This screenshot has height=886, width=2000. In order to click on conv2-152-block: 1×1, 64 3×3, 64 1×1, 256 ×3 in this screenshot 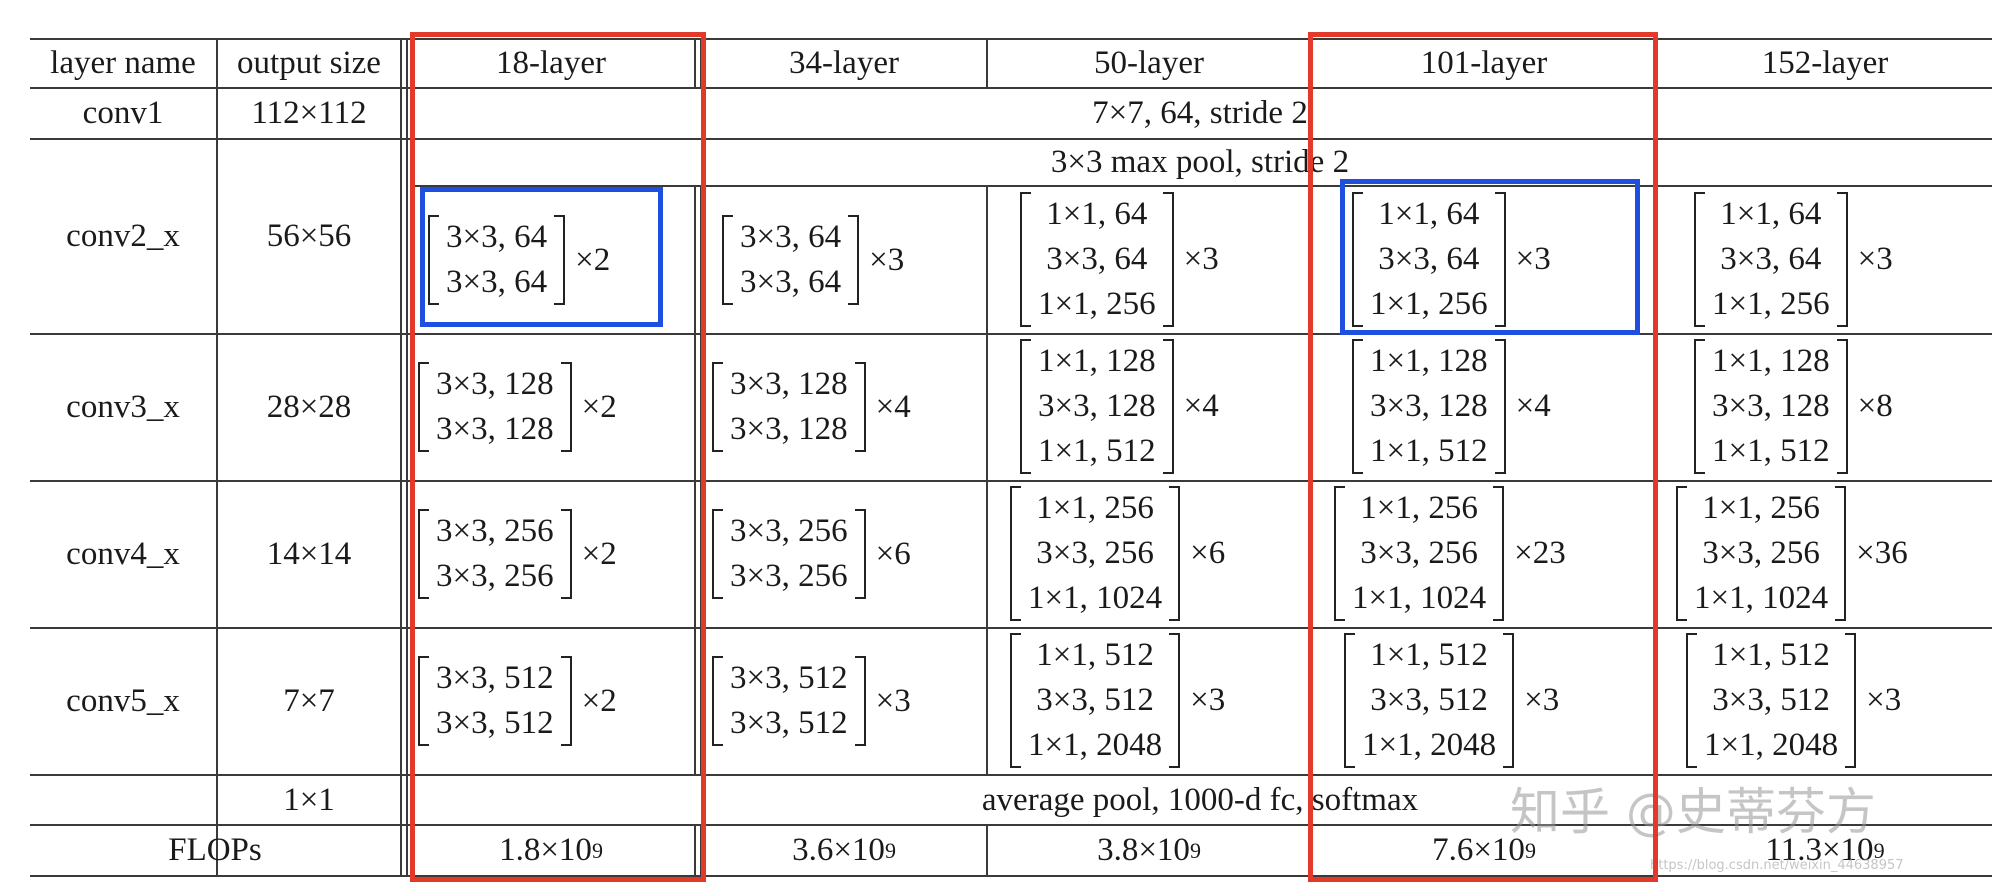, I will do `click(1793, 259)`.